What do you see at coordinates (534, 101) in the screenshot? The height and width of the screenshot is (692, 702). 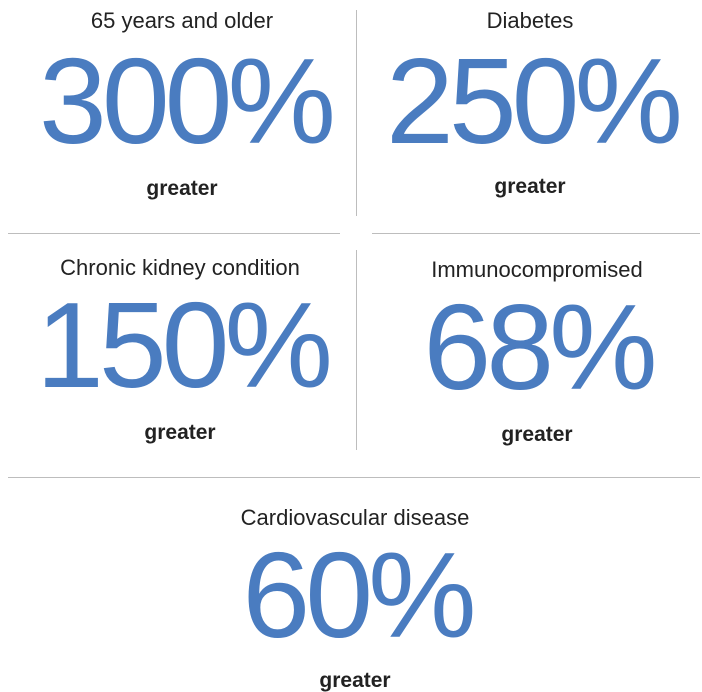 I see `stat-value: 250%` at bounding box center [534, 101].